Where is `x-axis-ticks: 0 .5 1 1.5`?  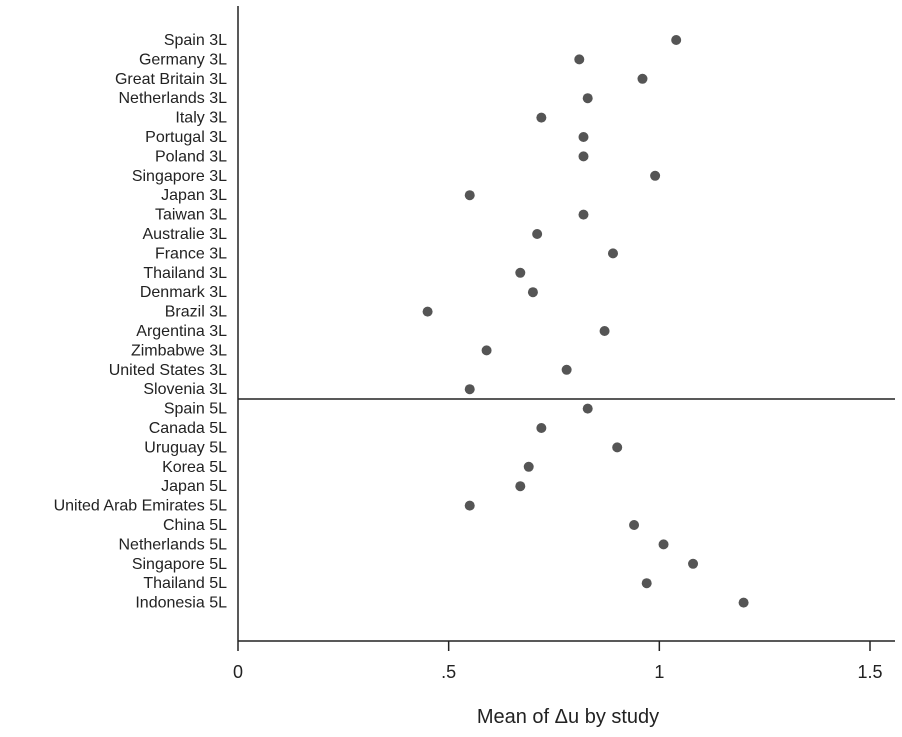
x-axis-ticks: 0 .5 1 1.5 is located at coordinates (558, 661).